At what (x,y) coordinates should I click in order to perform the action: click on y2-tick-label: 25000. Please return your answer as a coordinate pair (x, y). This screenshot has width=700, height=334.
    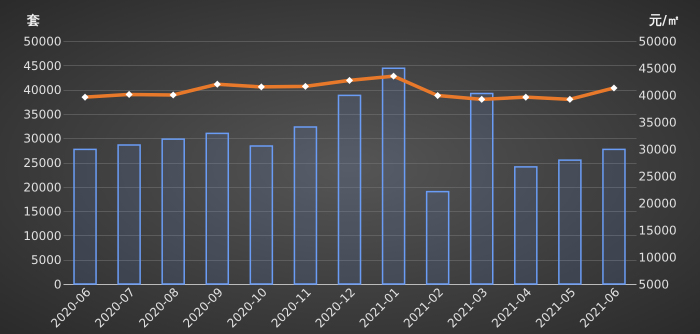
    Looking at the image, I should click on (657, 177).